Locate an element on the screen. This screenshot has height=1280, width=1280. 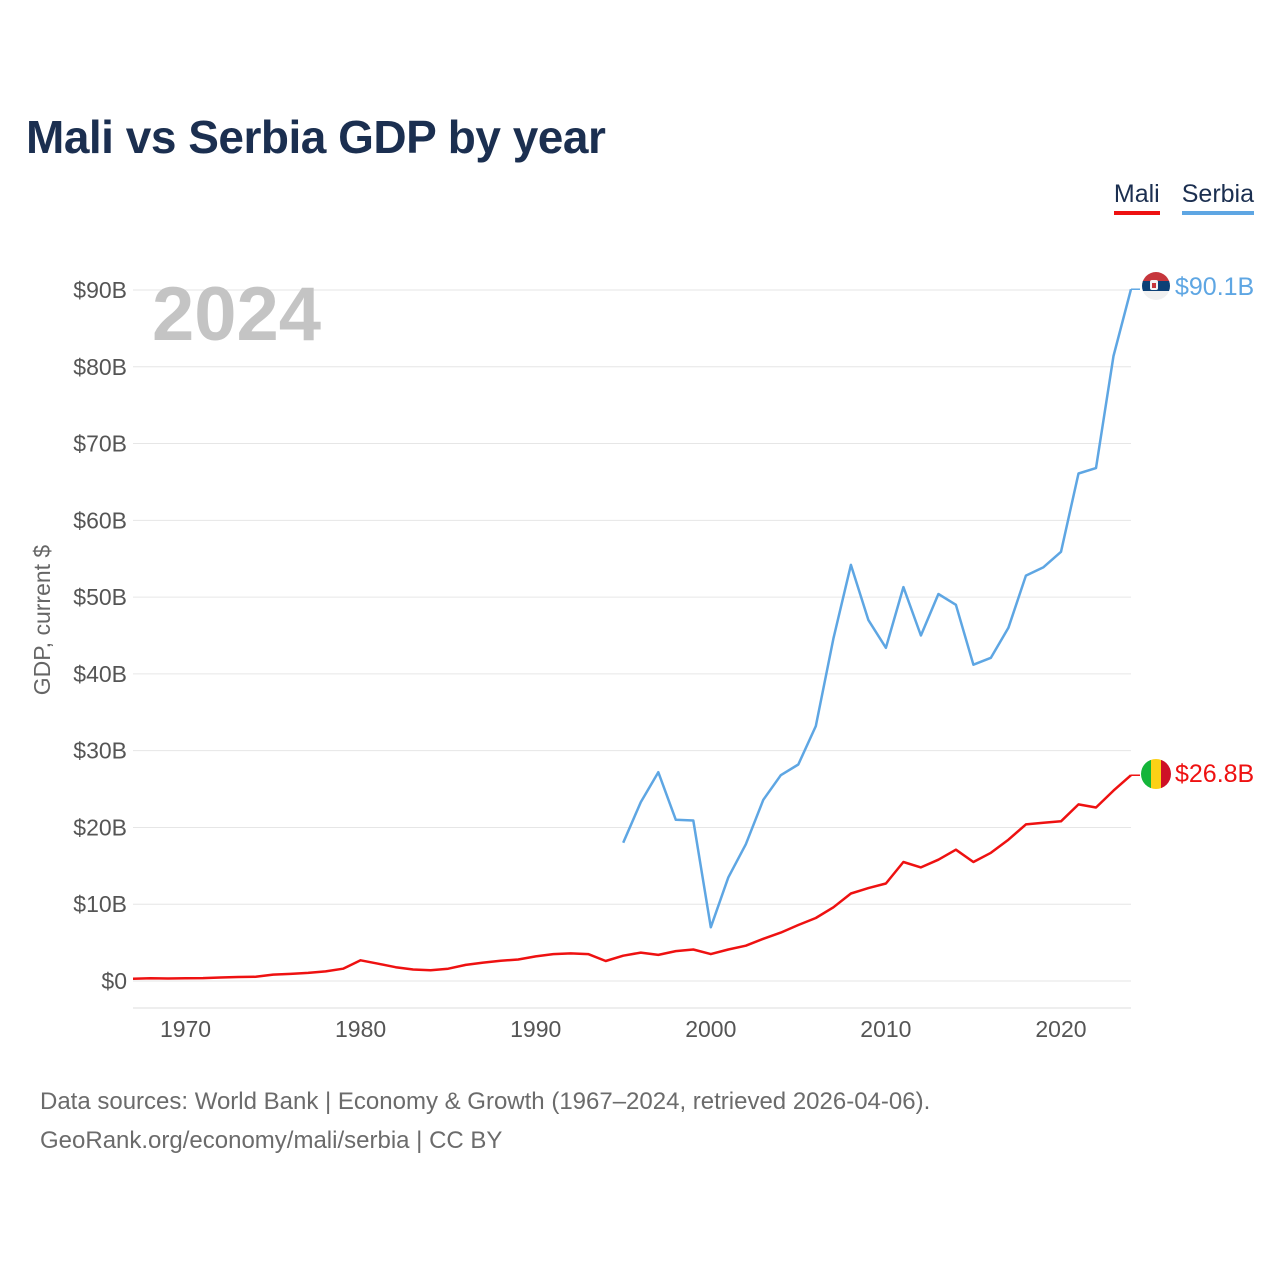
y-tick-label: $30B is located at coordinates (100, 751).